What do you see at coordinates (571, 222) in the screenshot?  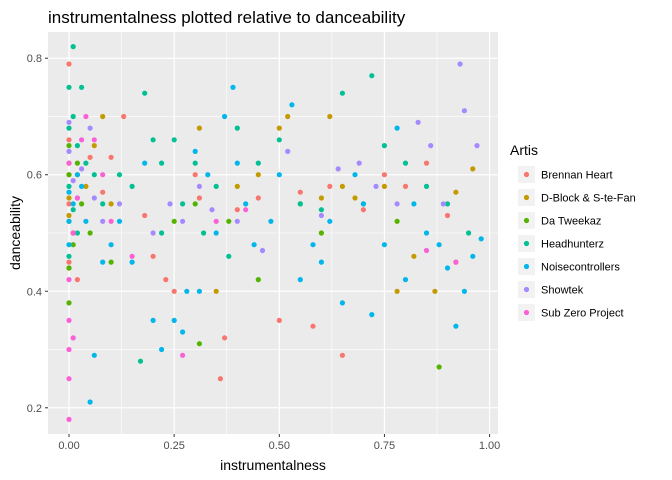 I see `legend-label: Da Tweekaz` at bounding box center [571, 222].